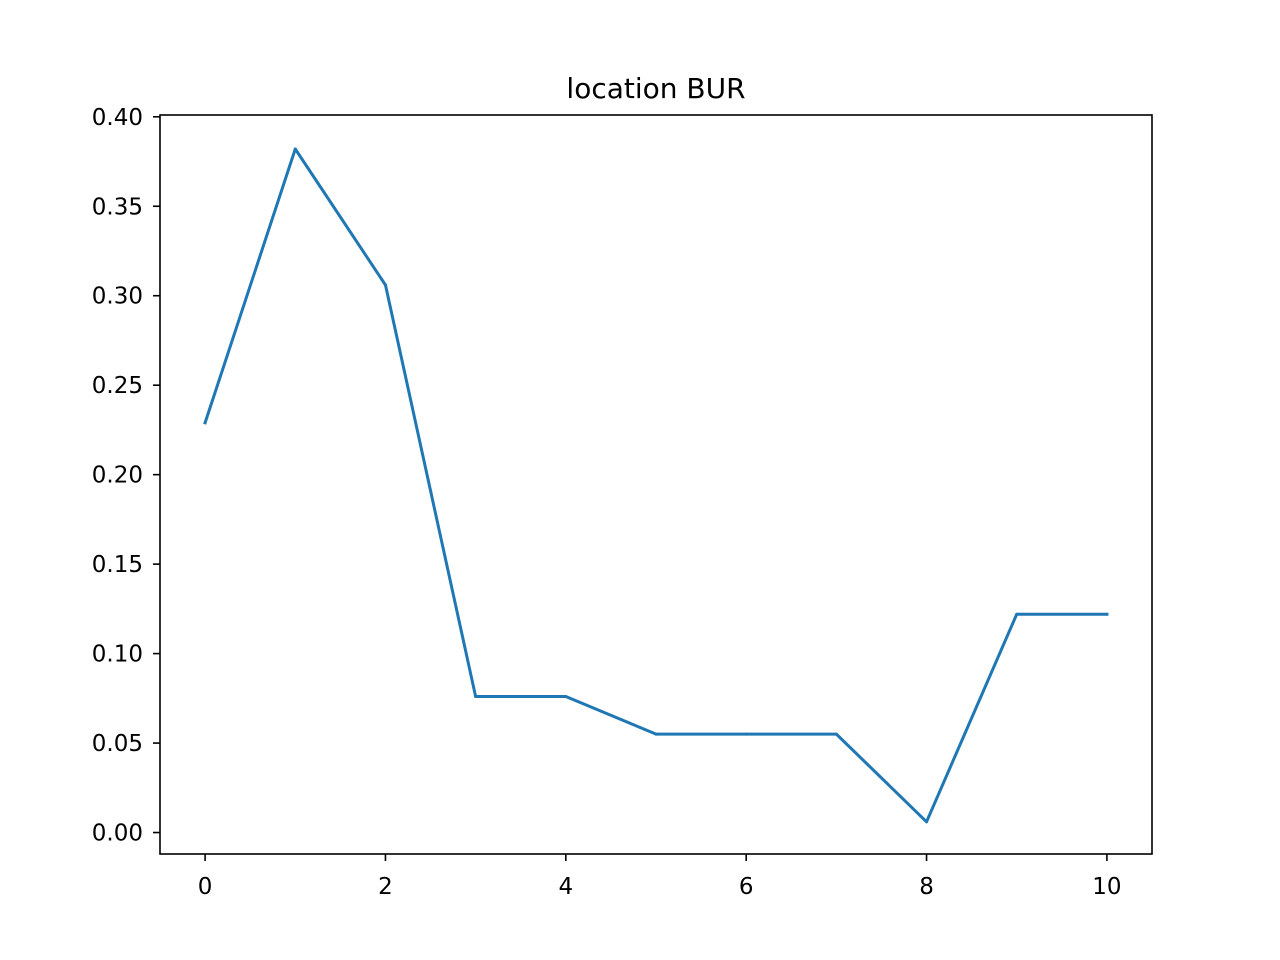 The height and width of the screenshot is (960, 1280). What do you see at coordinates (117, 834) in the screenshot?
I see `y-tick-label: 0.00` at bounding box center [117, 834].